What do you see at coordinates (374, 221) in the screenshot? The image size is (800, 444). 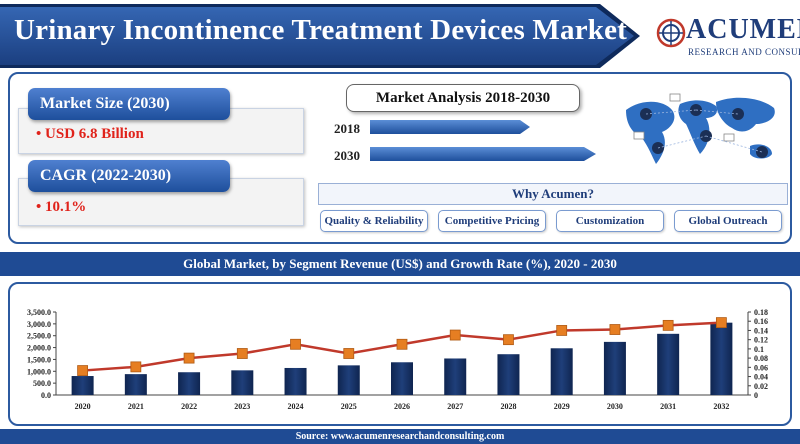 I see `why-item-quality: Quality & Reliability` at bounding box center [374, 221].